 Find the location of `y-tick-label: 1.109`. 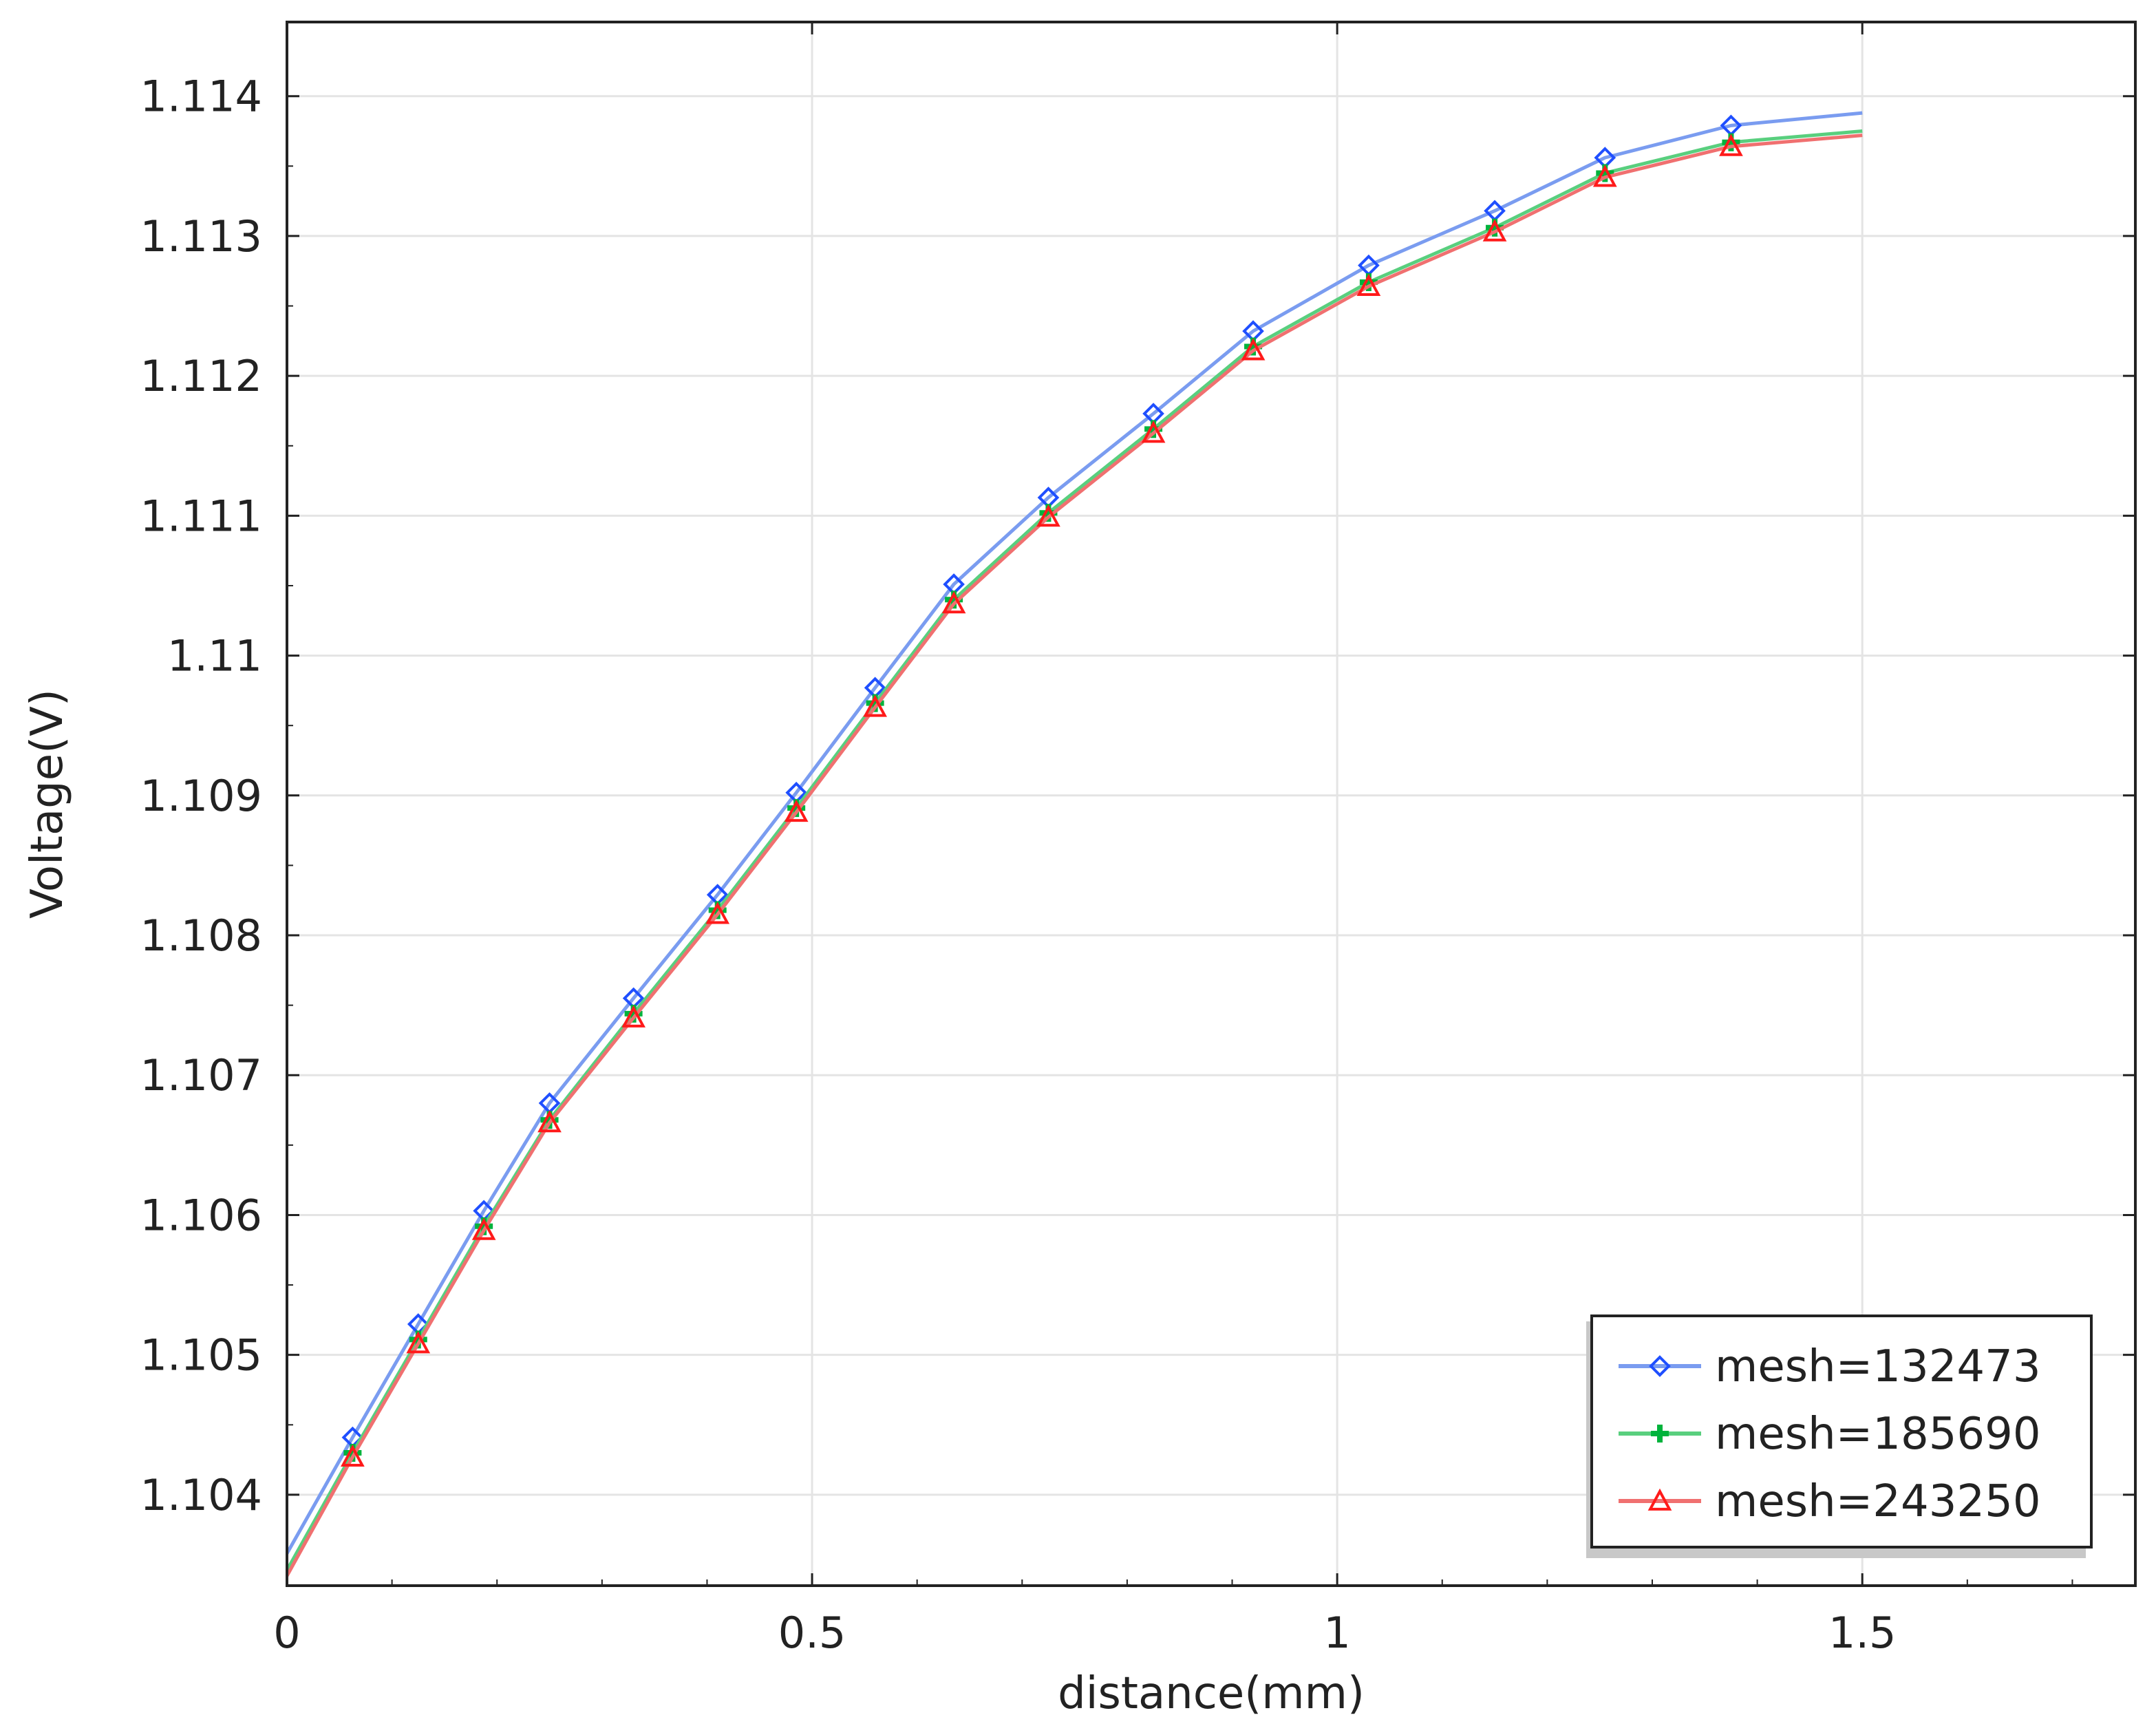

y-tick-label: 1.109 is located at coordinates (201, 796).